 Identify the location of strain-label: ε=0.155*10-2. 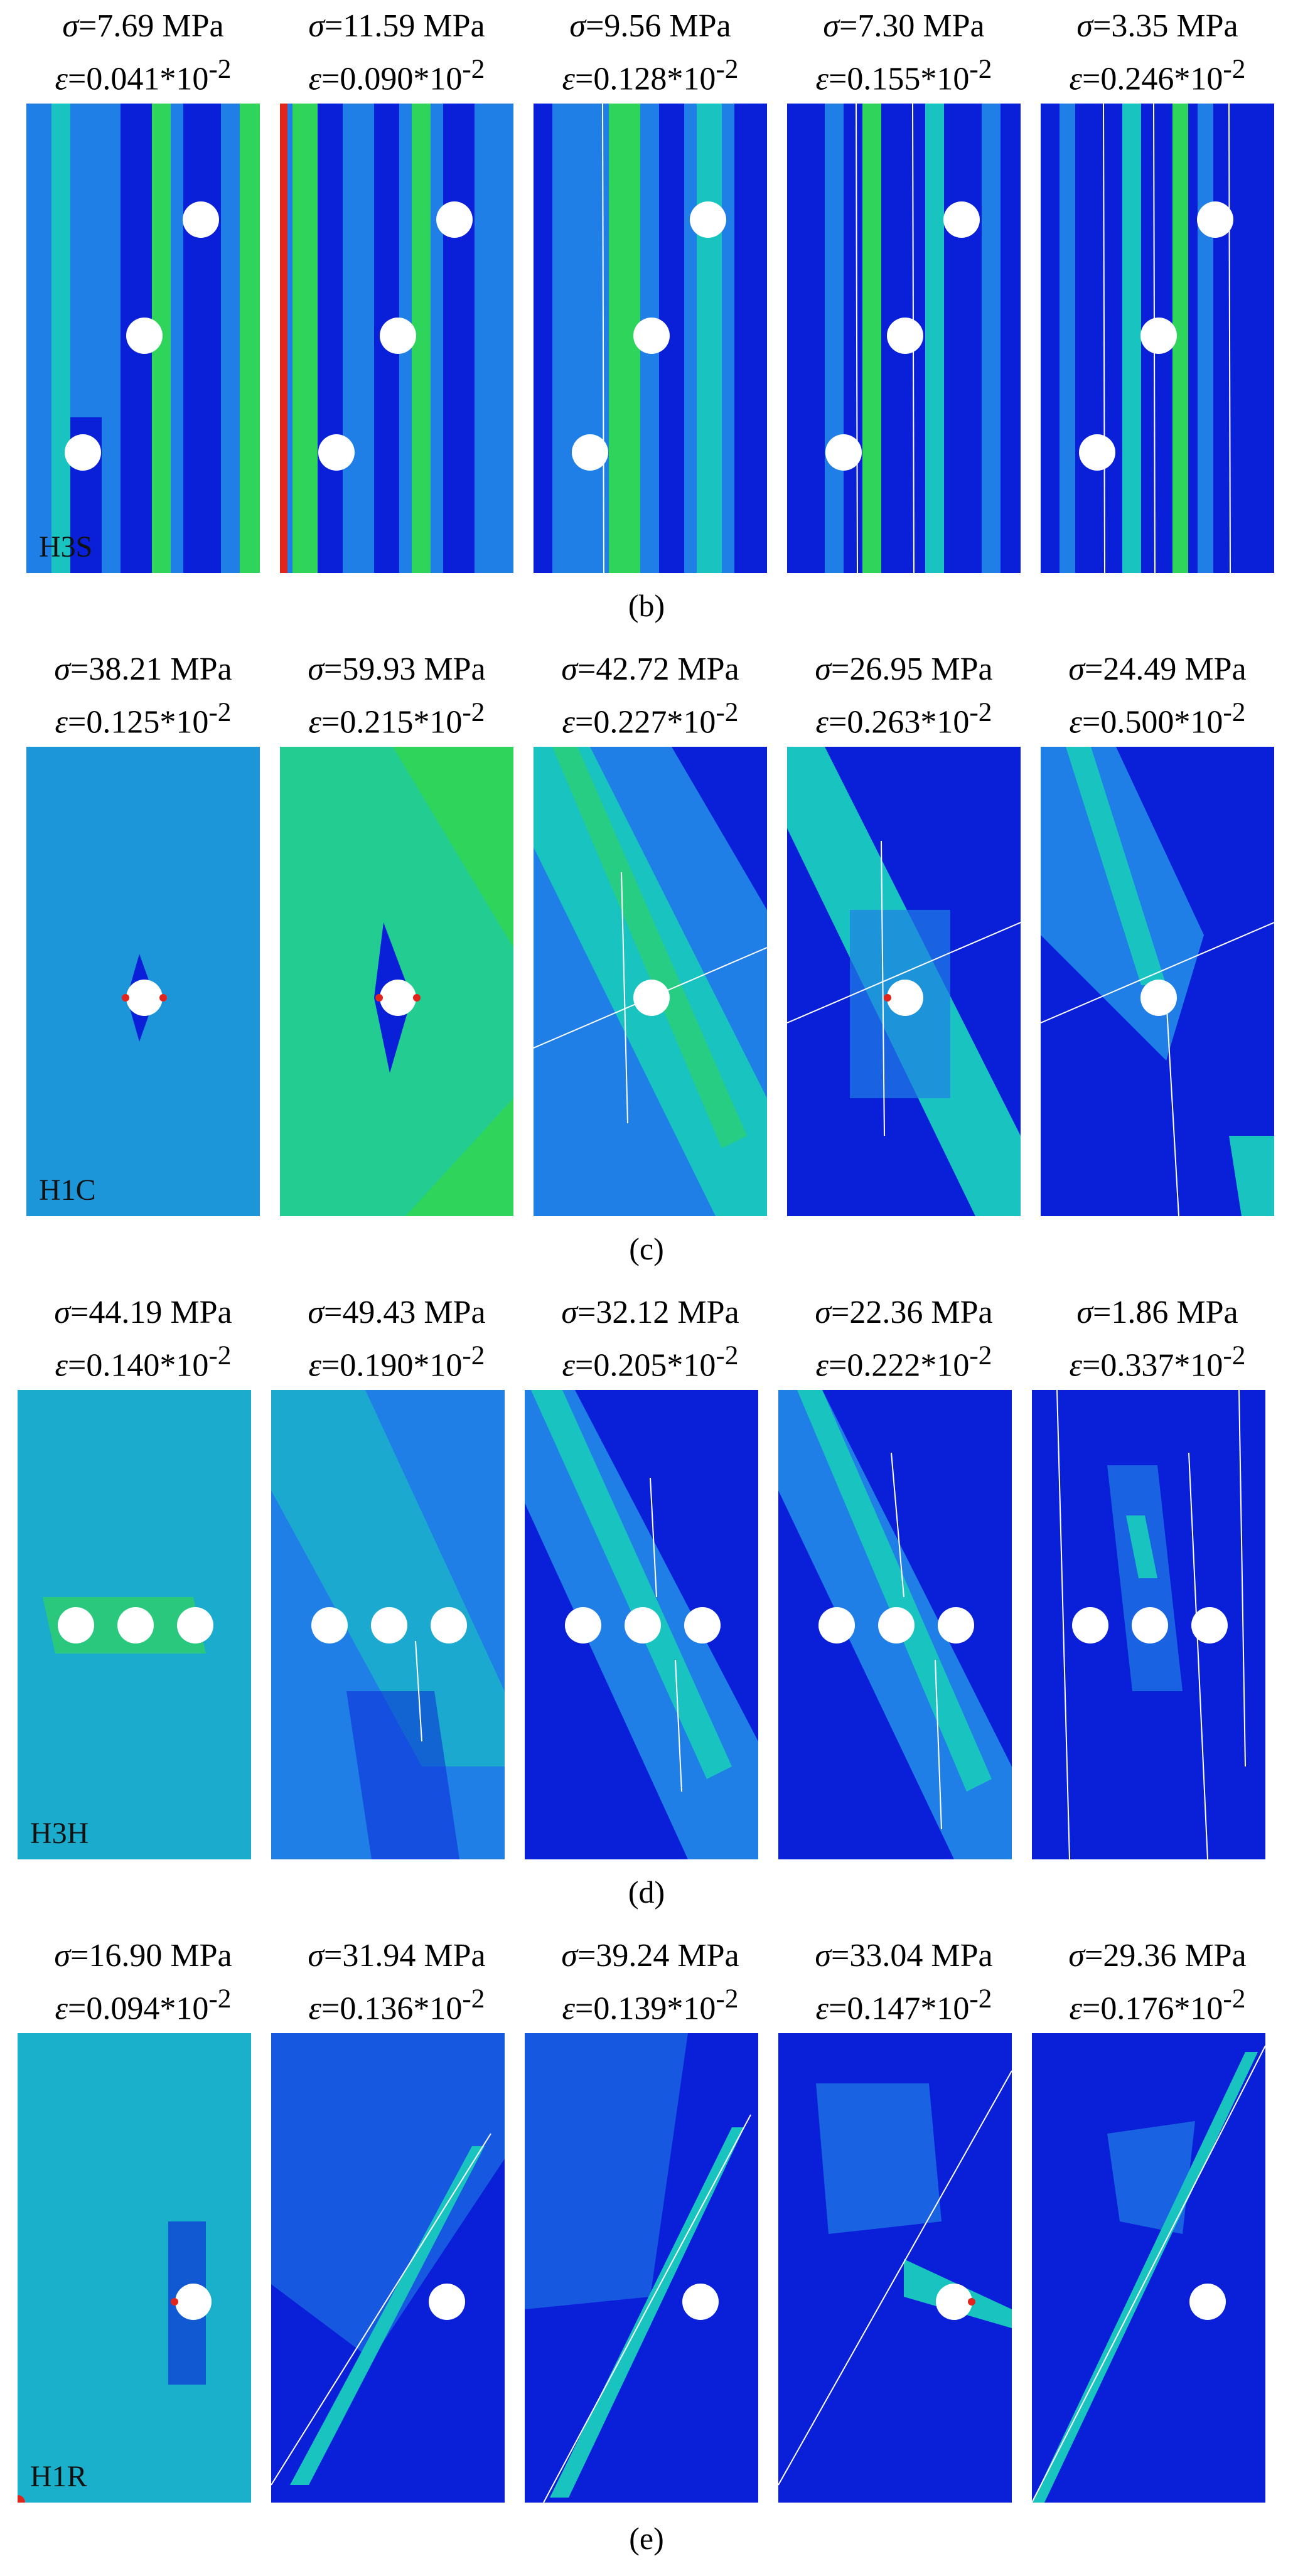
(903, 75).